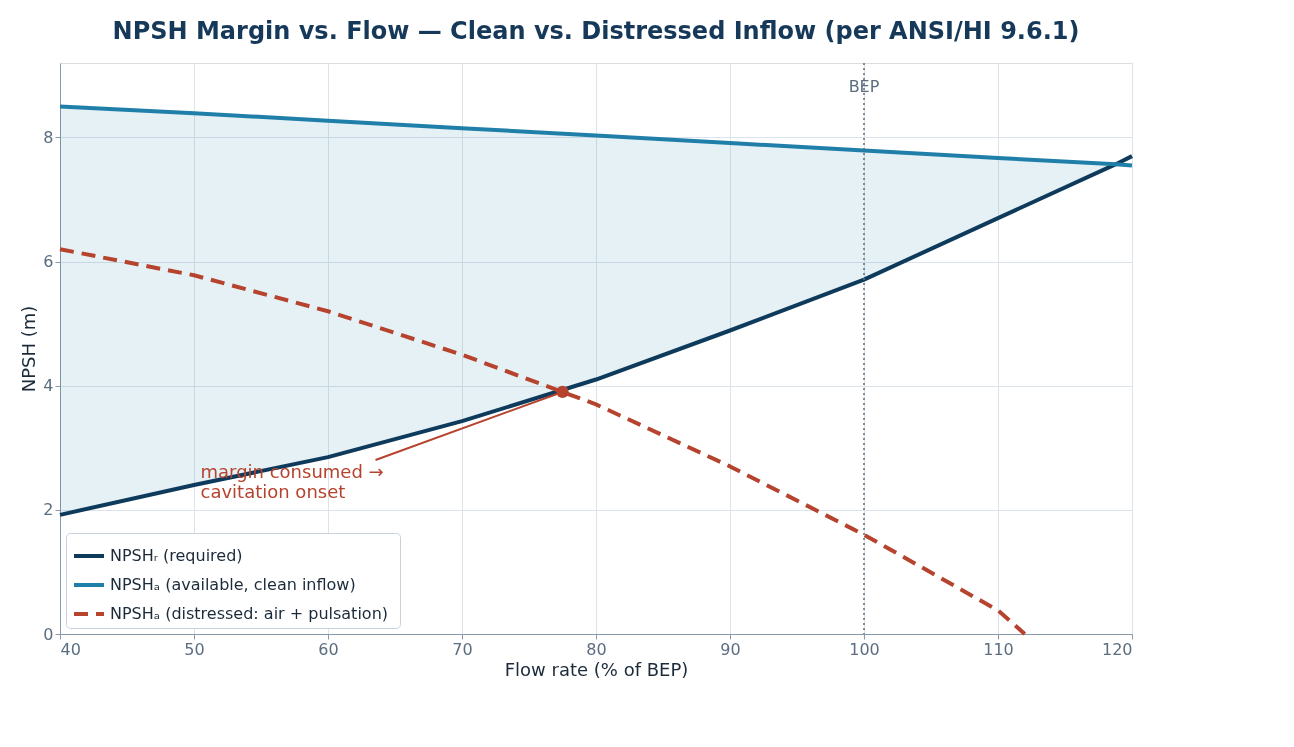  I want to click on y-tick-label: 6, so click(48, 262).